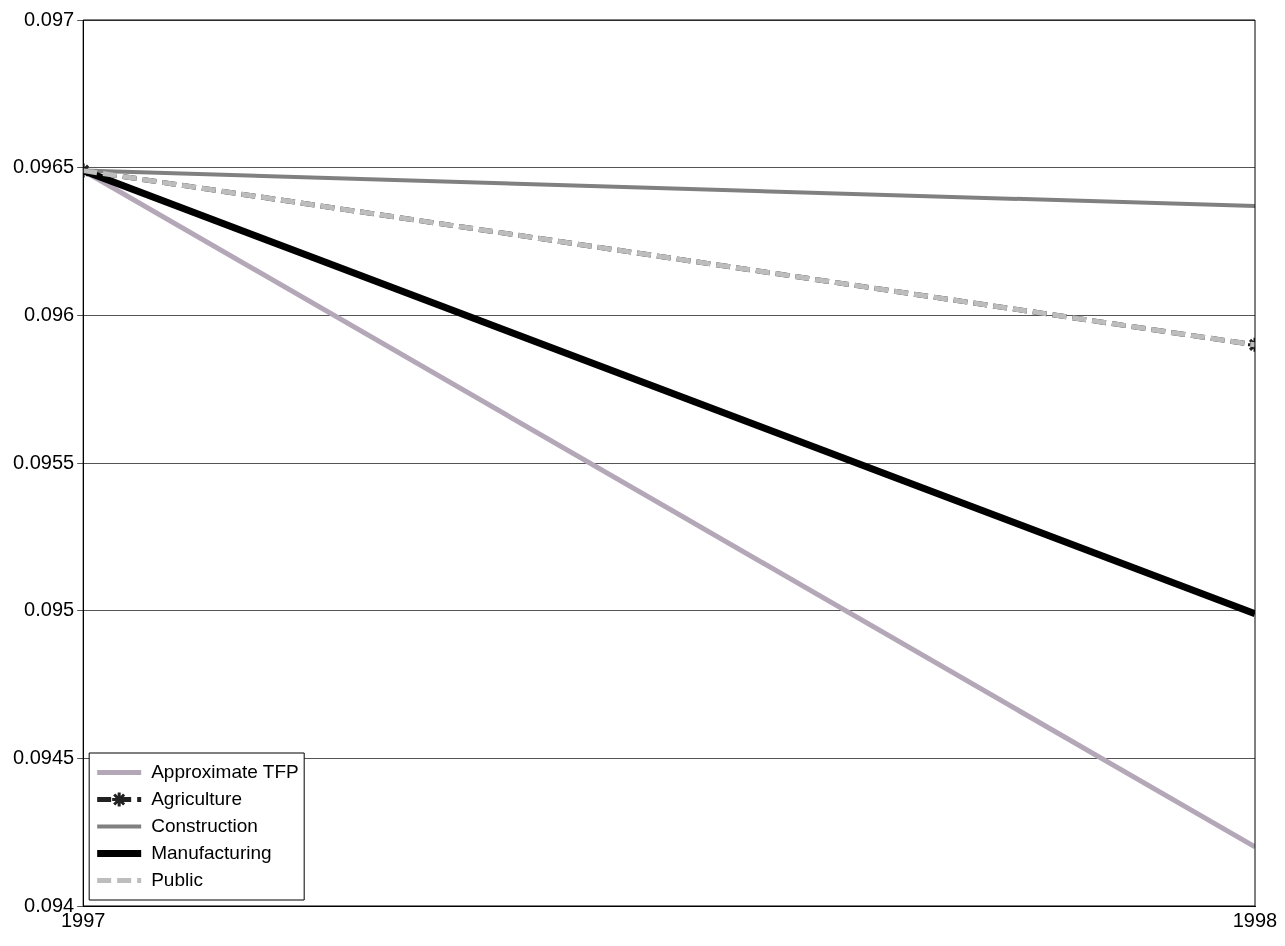 The height and width of the screenshot is (946, 1285). What do you see at coordinates (44, 166) in the screenshot?
I see `y-tick-label: 0.0965` at bounding box center [44, 166].